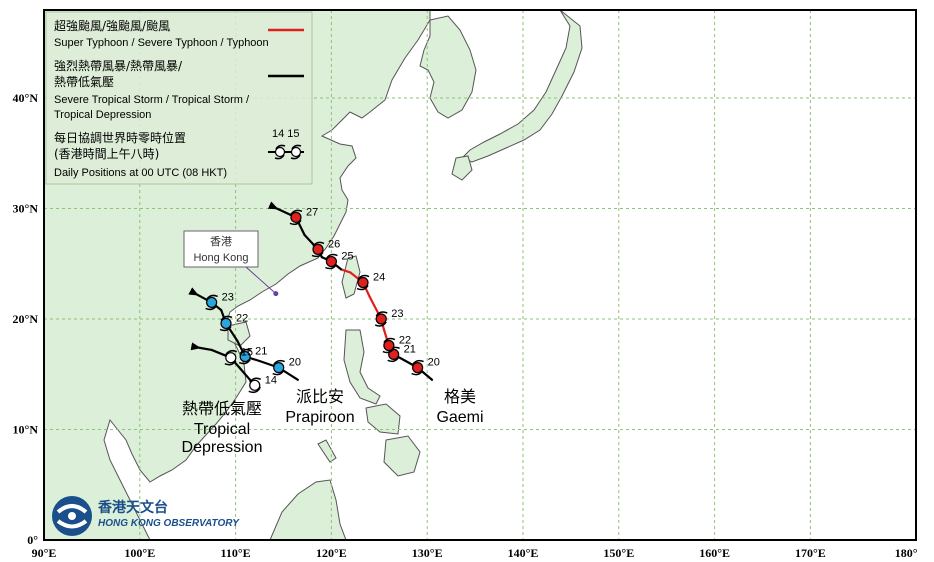 This screenshot has width=934, height=562. Describe the element at coordinates (347, 257) in the screenshot. I see `daily-position-label: 25` at that location.